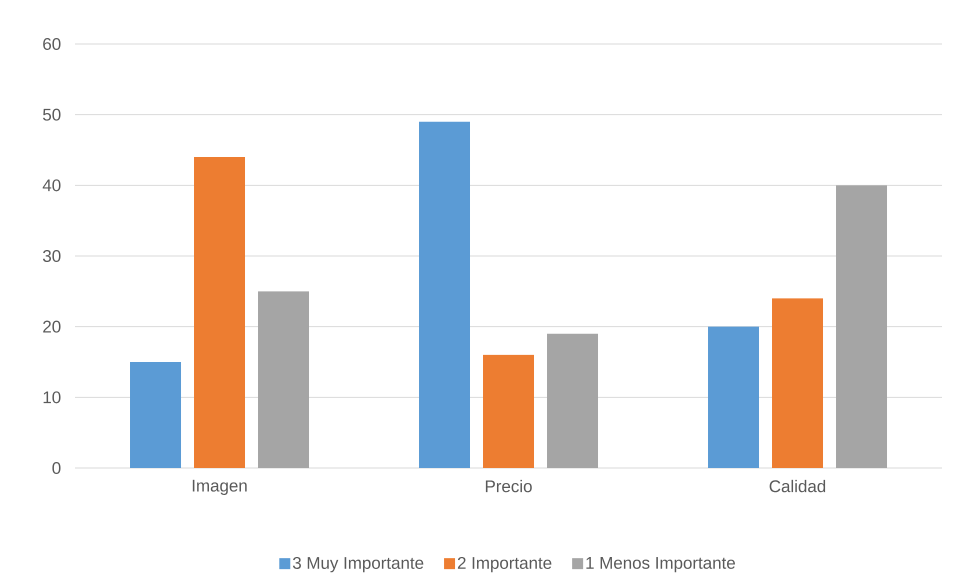 The width and height of the screenshot is (957, 585). Describe the element at coordinates (219, 487) in the screenshot. I see `x-tick-label: Imagen` at that location.